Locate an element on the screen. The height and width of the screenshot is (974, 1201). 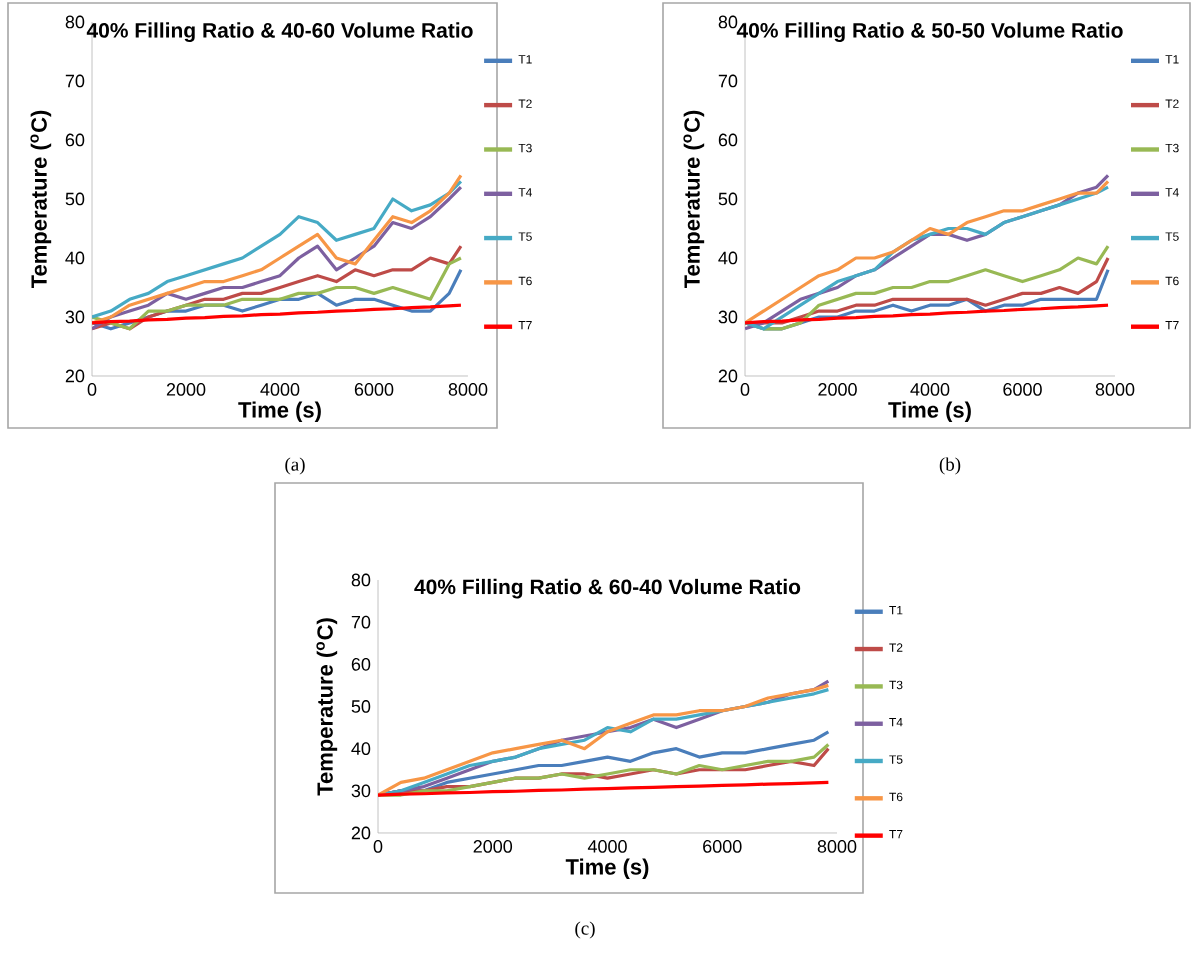
chart-title: 40% Filling Ratio & 40-60 Volume Ratio is located at coordinates (279, 32).